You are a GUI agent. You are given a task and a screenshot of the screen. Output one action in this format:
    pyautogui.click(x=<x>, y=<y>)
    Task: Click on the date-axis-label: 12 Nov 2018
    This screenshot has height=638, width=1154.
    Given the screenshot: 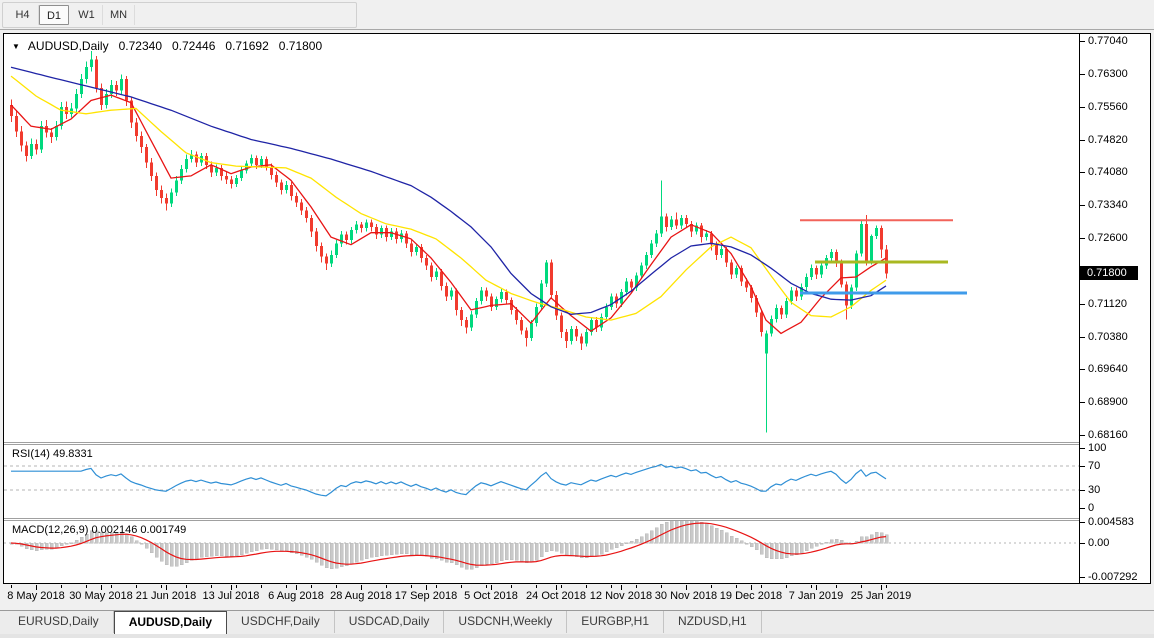 What is the action you would take?
    pyautogui.click(x=621, y=596)
    